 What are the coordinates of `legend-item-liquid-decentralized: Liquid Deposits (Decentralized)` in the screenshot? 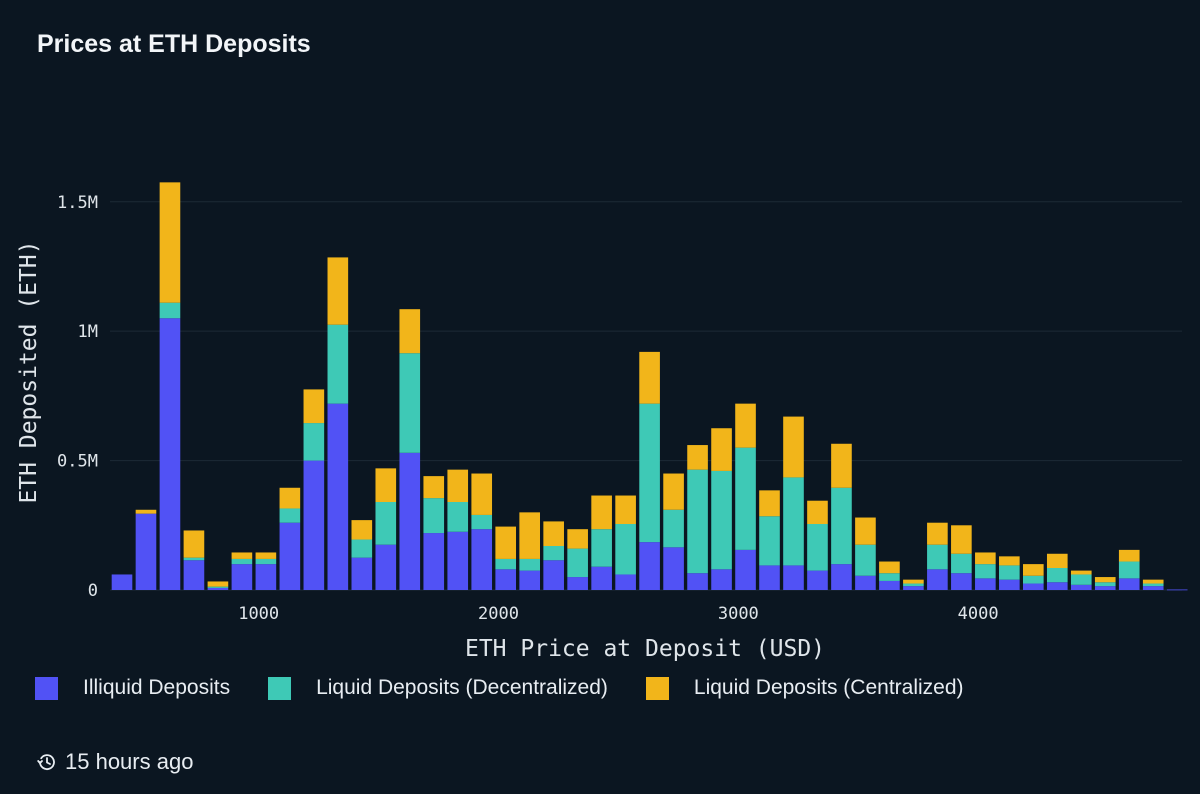 It's located at (438, 688).